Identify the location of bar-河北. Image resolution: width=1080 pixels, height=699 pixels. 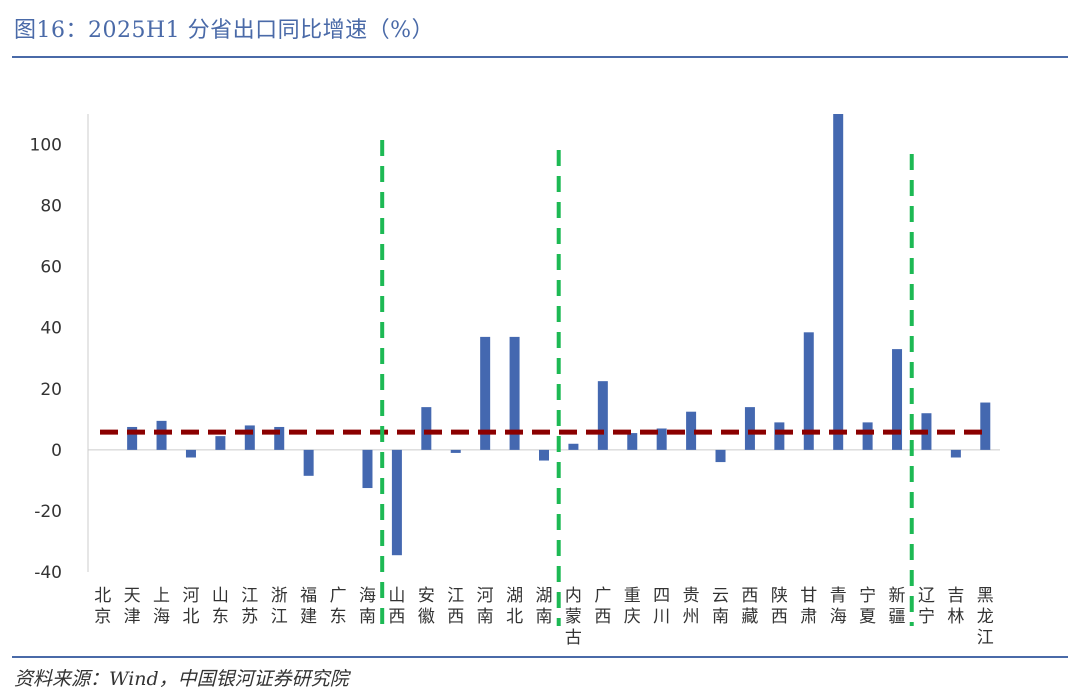
(190, 453).